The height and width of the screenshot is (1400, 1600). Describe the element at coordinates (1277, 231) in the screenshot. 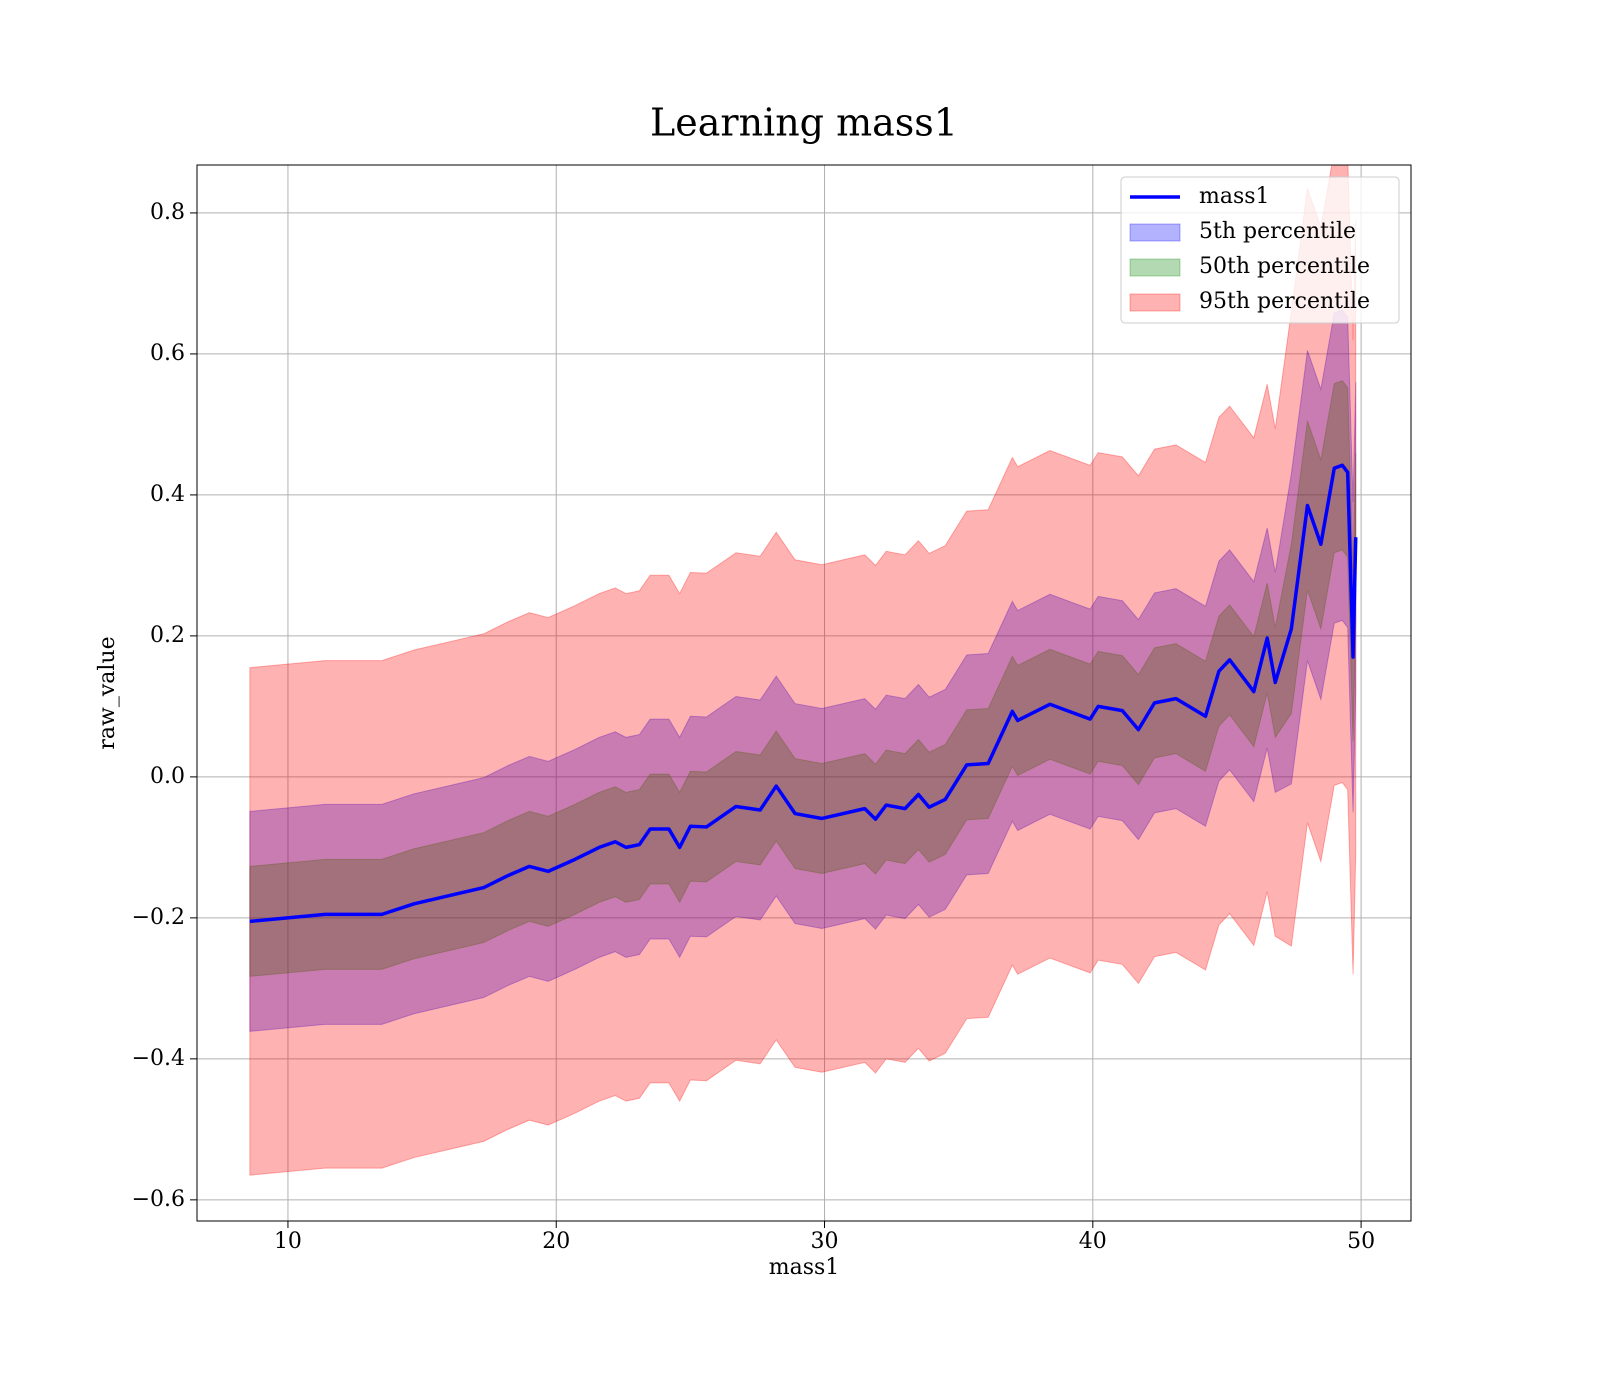

I see `legend-label: 5th percentile` at that location.